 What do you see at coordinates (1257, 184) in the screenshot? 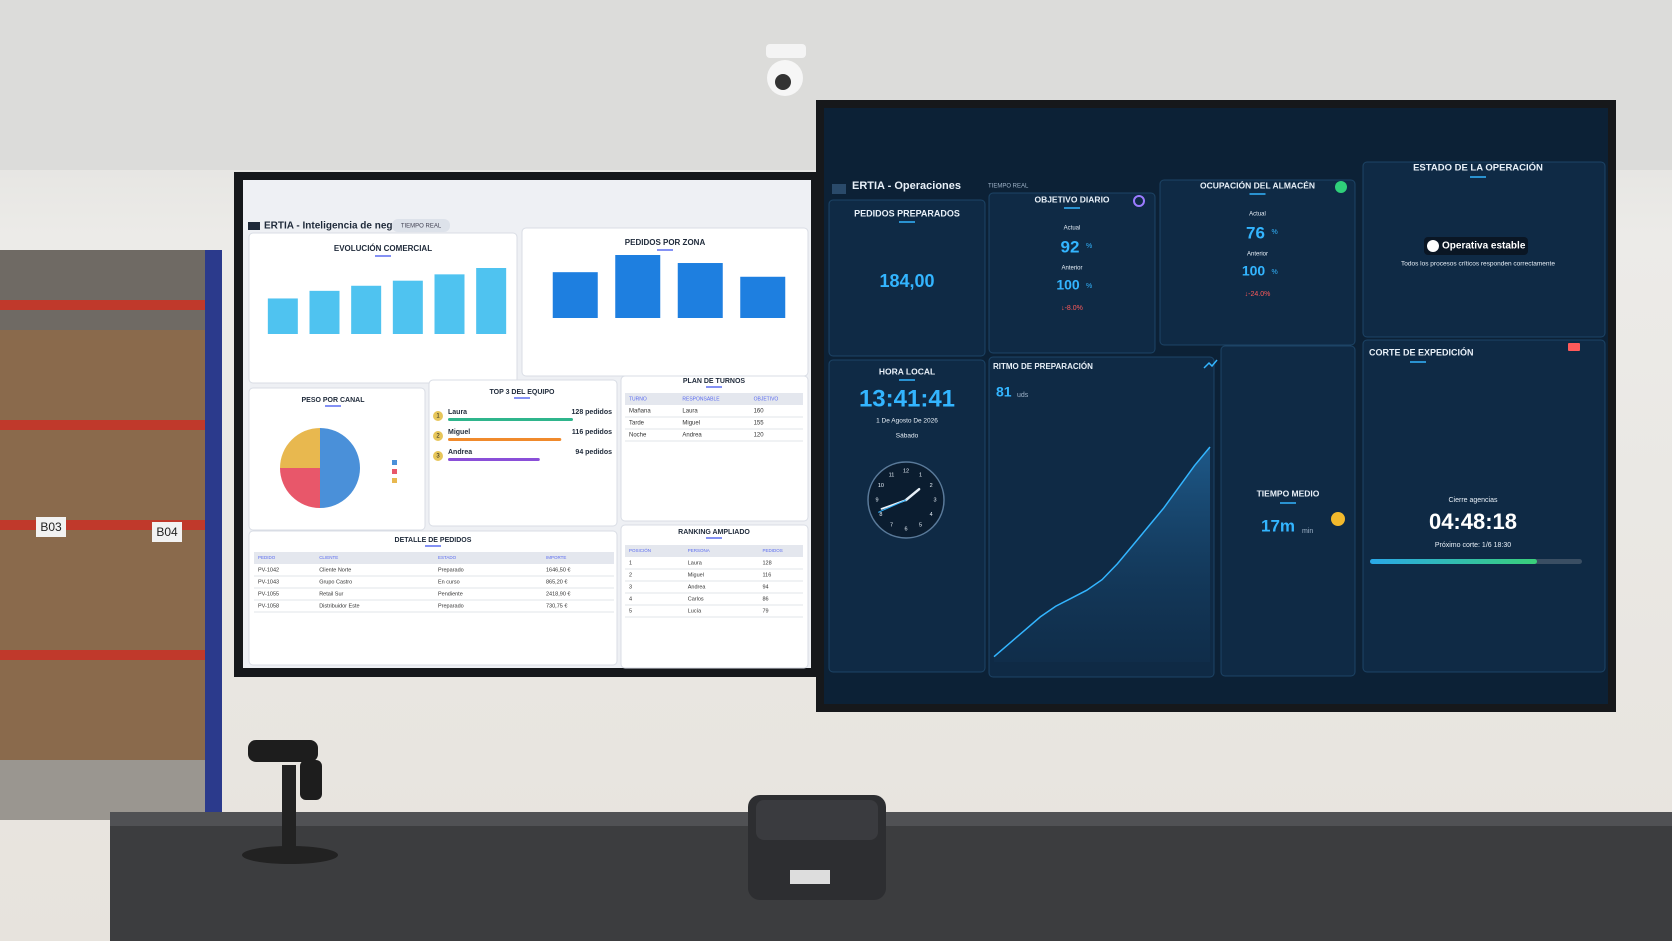
I see `panel-title: OCUPACIÓN DEL ALMACÉN` at bounding box center [1257, 184].